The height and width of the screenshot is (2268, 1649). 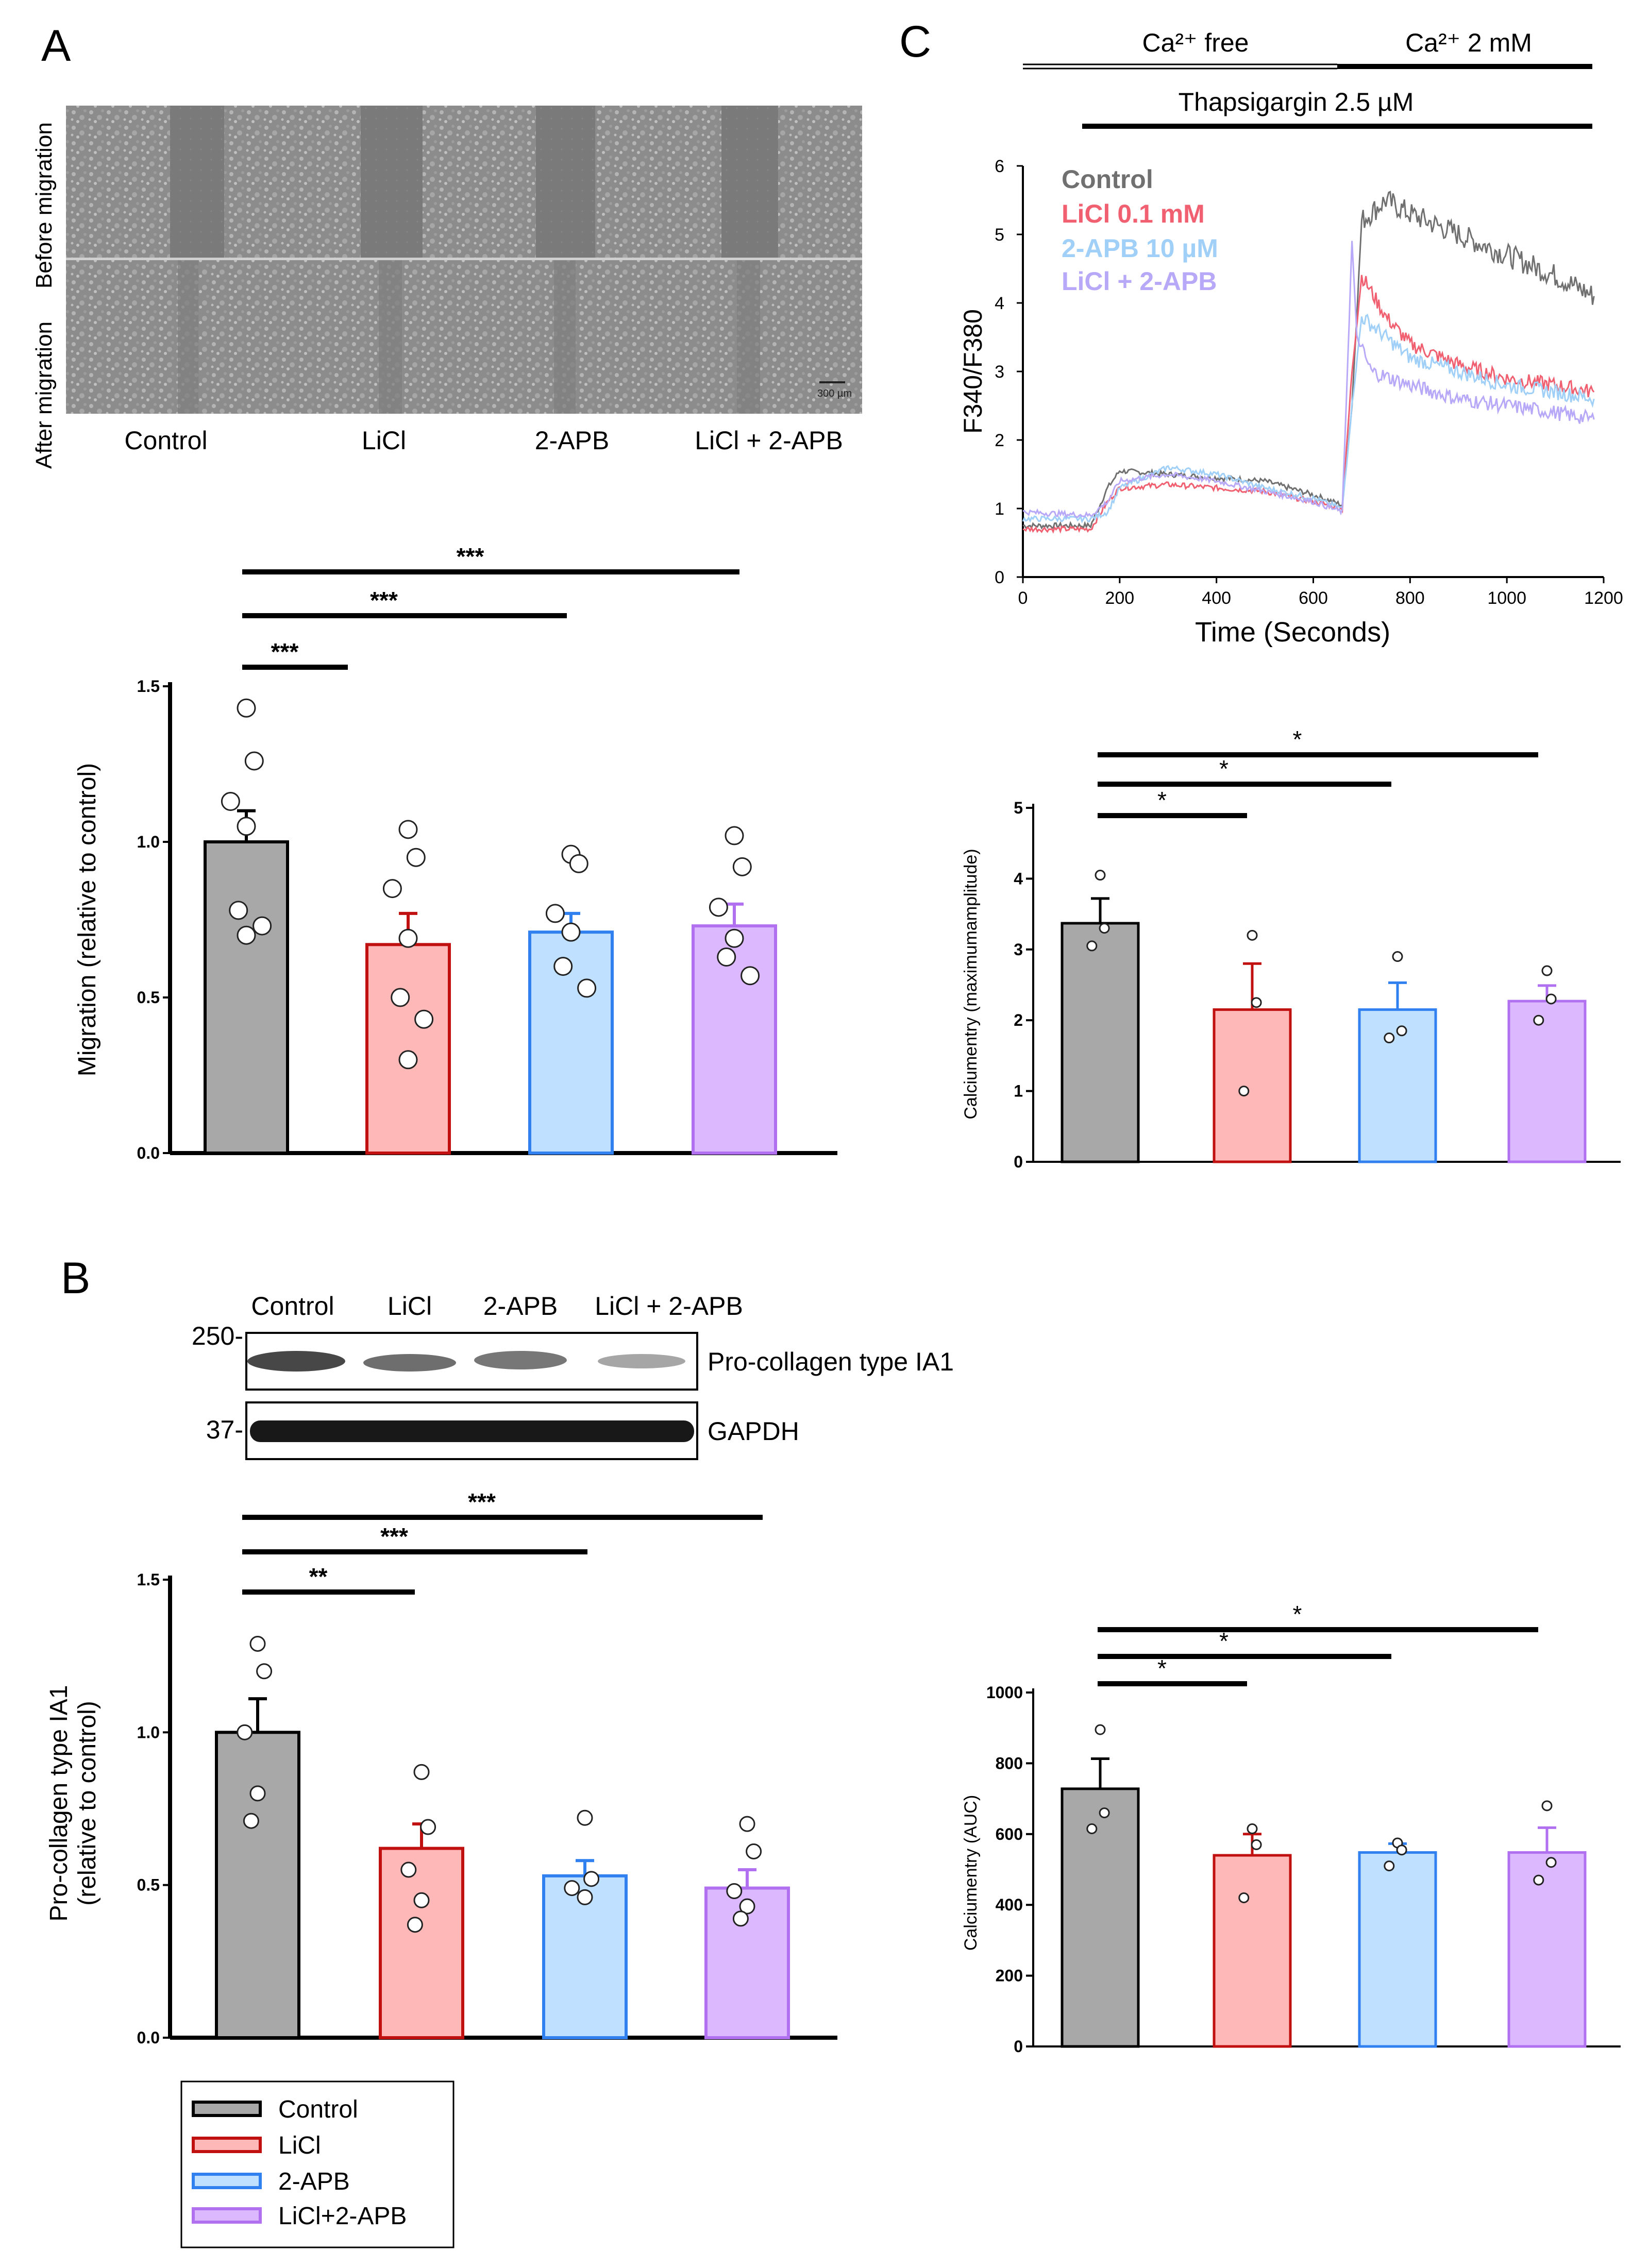 What do you see at coordinates (410, 1306) in the screenshot?
I see `blot-column-licl: LiCl` at bounding box center [410, 1306].